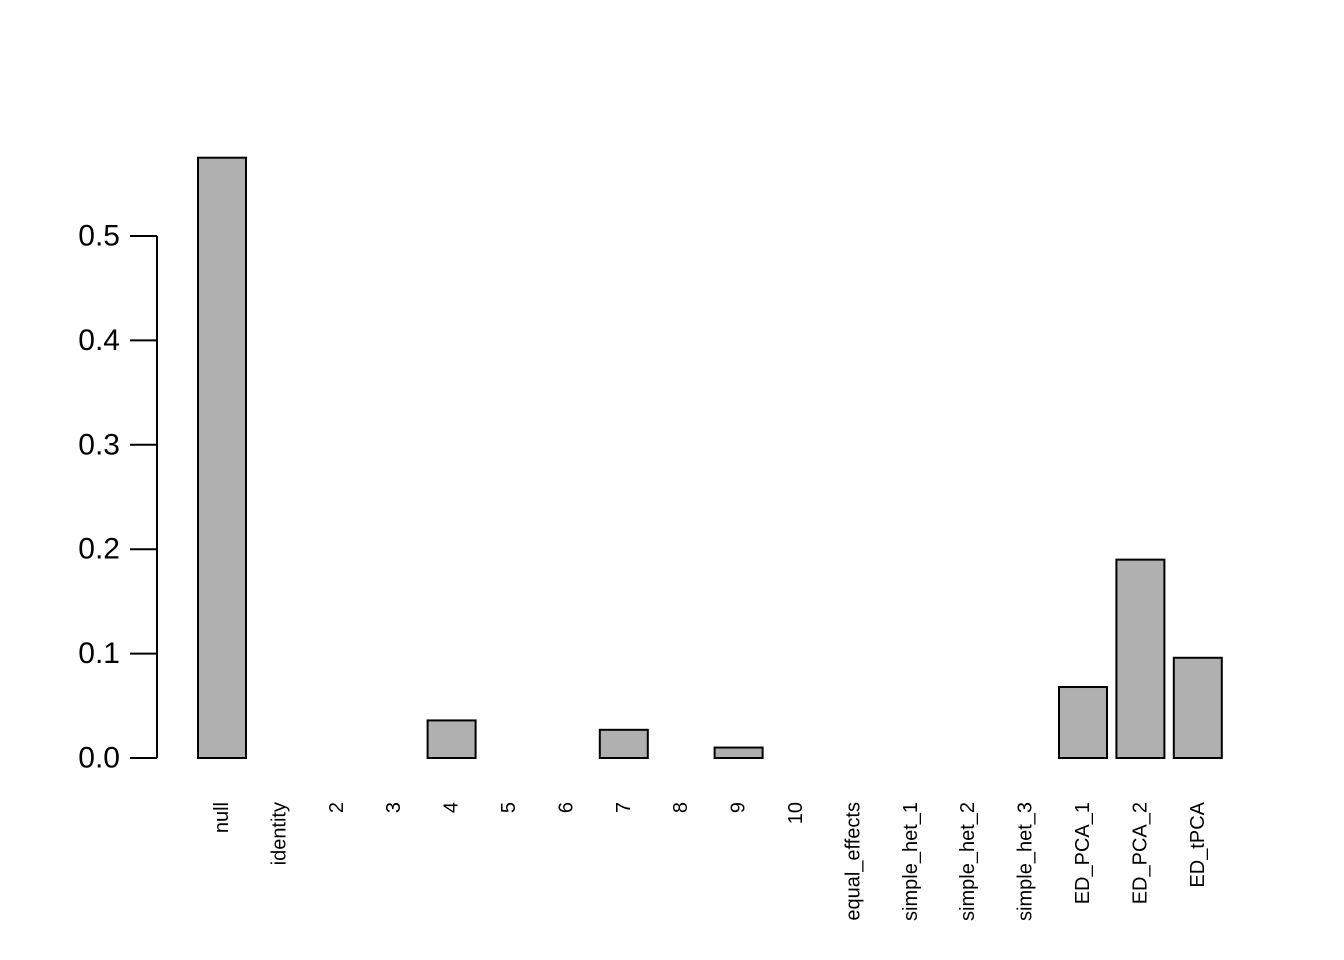  I want to click on y-tick-label: 0.4, so click(99, 340).